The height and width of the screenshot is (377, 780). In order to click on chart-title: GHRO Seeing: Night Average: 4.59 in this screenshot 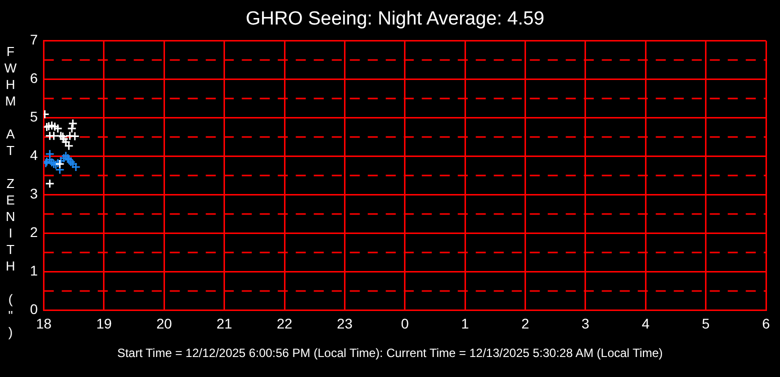, I will do `click(395, 19)`.